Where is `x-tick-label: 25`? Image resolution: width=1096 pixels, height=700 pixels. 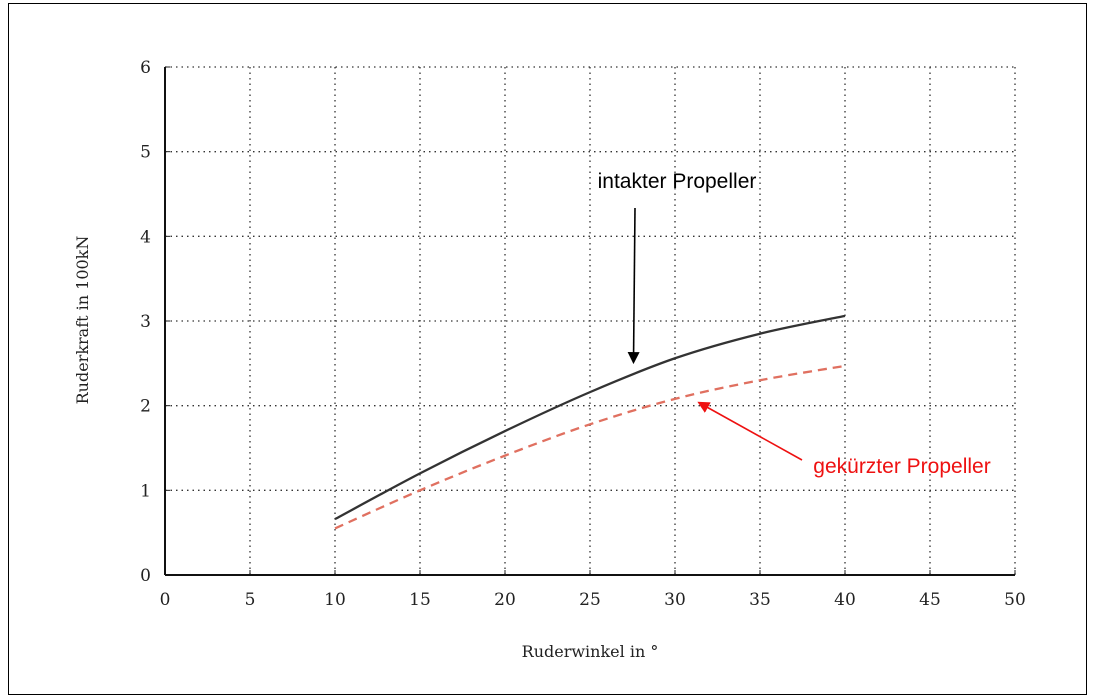
x-tick-label: 25 is located at coordinates (590, 600).